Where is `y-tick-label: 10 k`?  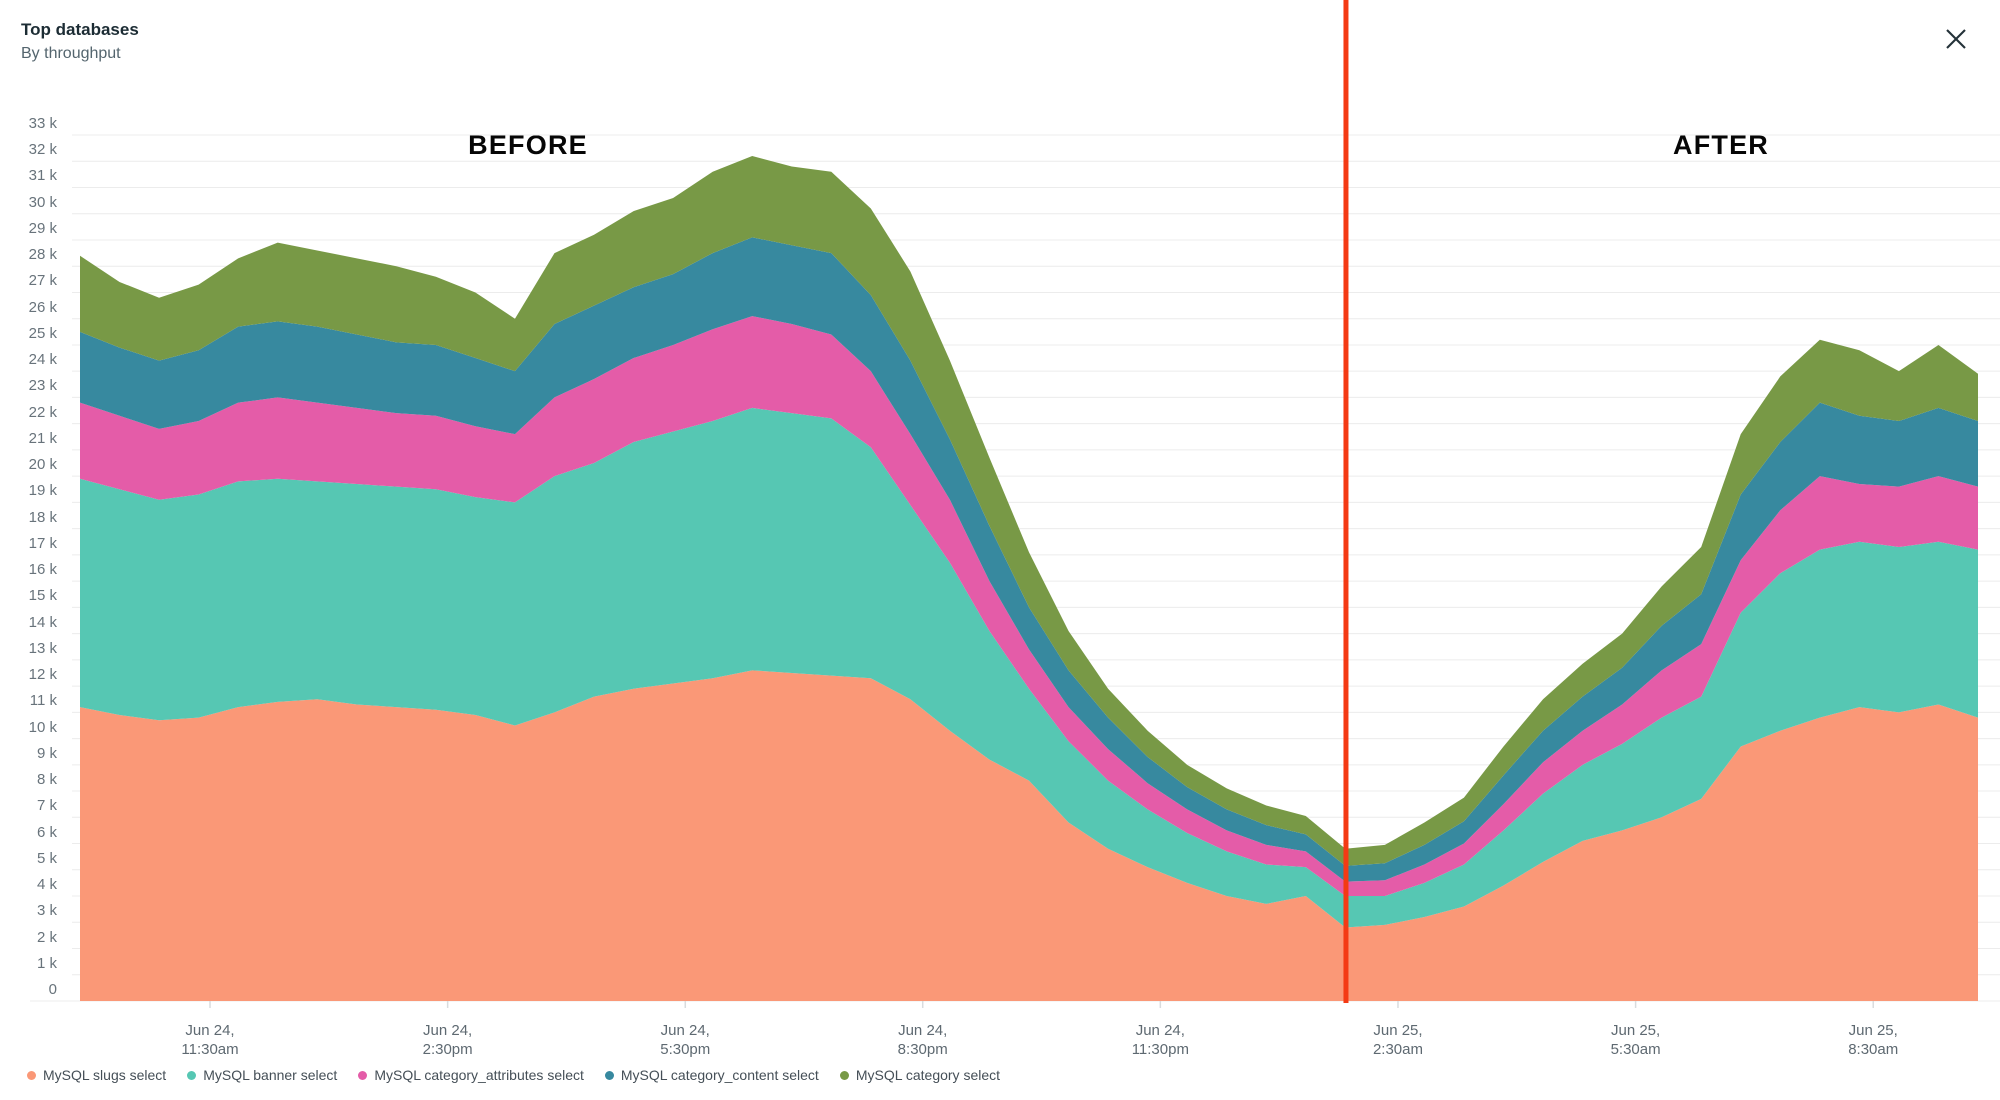 y-tick-label: 10 k is located at coordinates (42, 727).